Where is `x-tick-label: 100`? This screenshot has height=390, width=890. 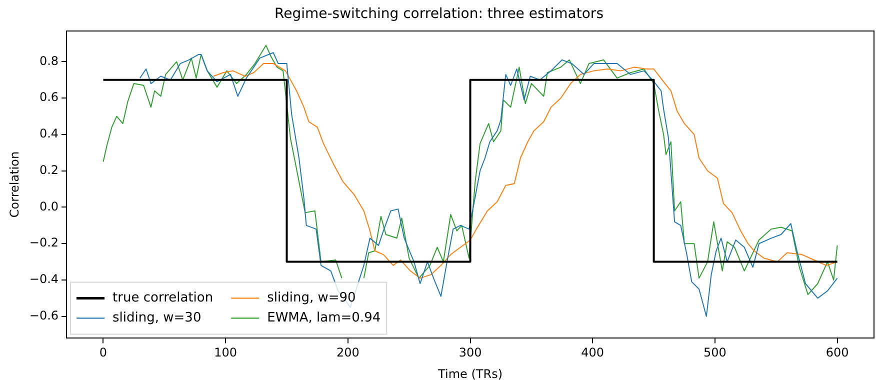 x-tick-label: 100 is located at coordinates (226, 353).